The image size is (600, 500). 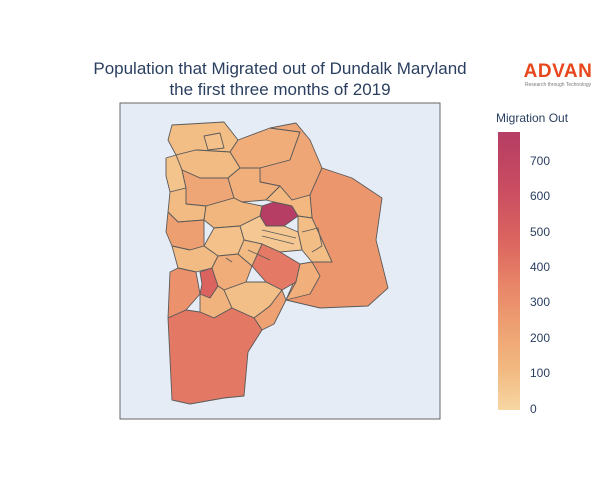 I want to click on logo-wordmark: ADVAN, so click(x=558, y=71).